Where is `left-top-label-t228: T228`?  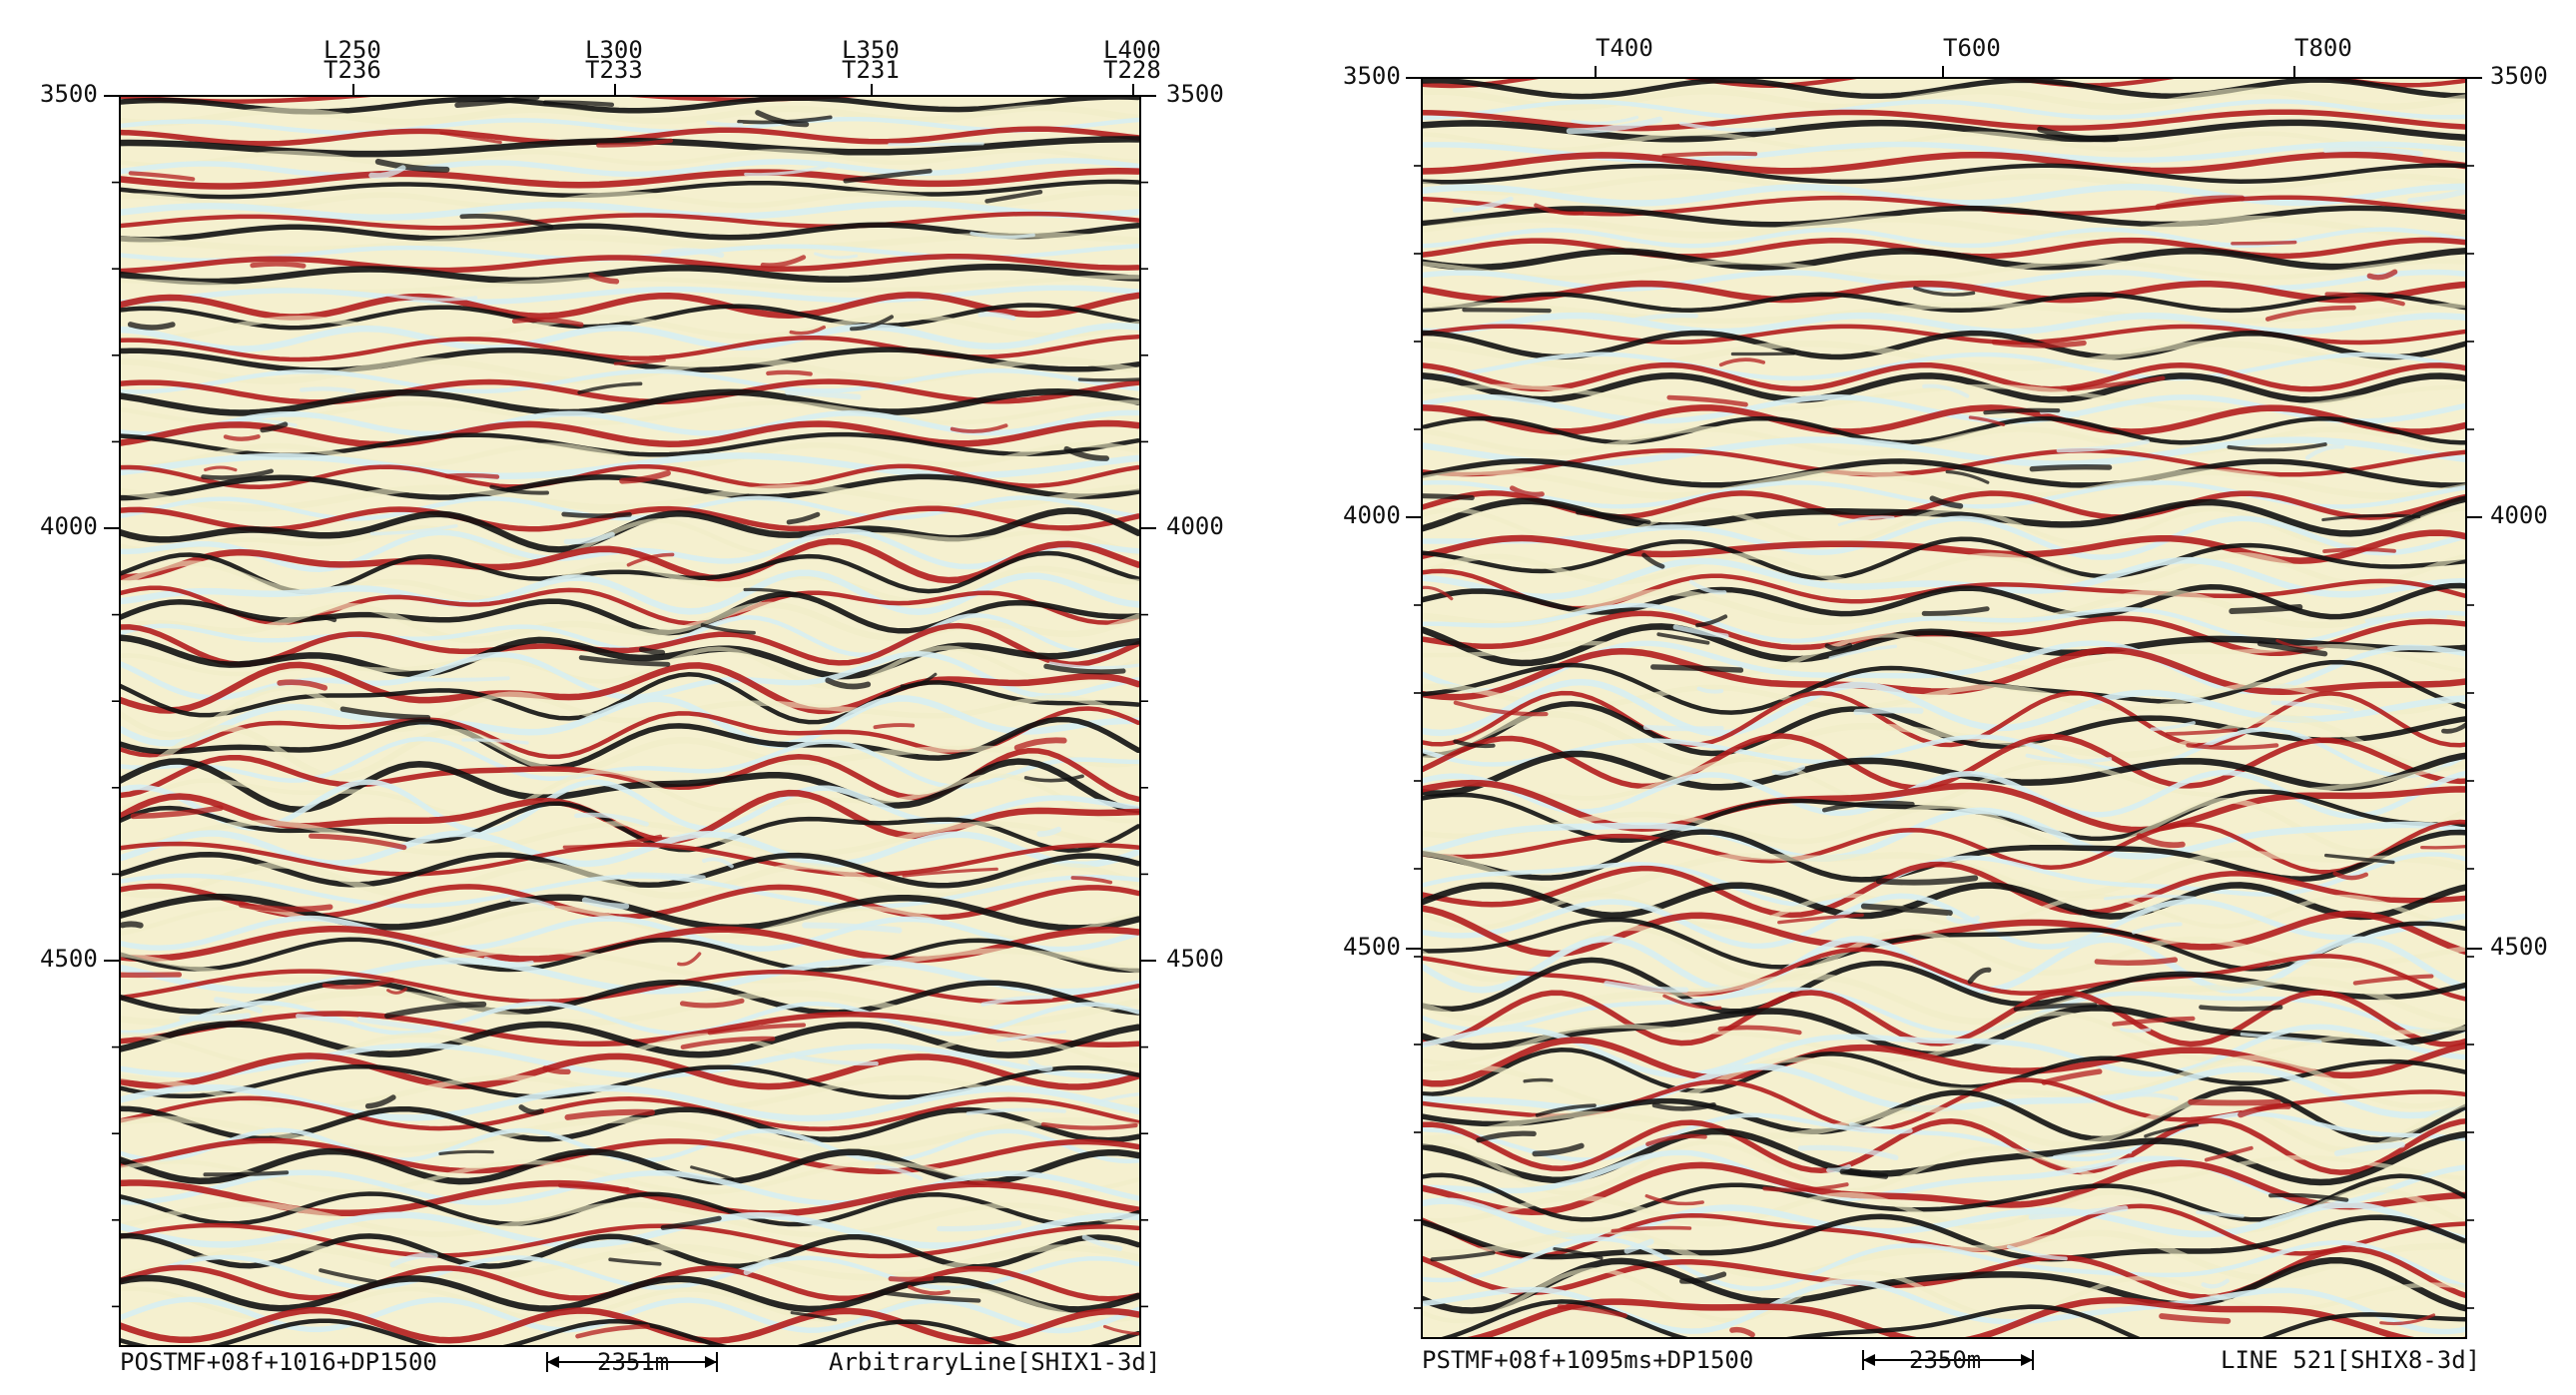 left-top-label-t228: T228 is located at coordinates (1132, 70).